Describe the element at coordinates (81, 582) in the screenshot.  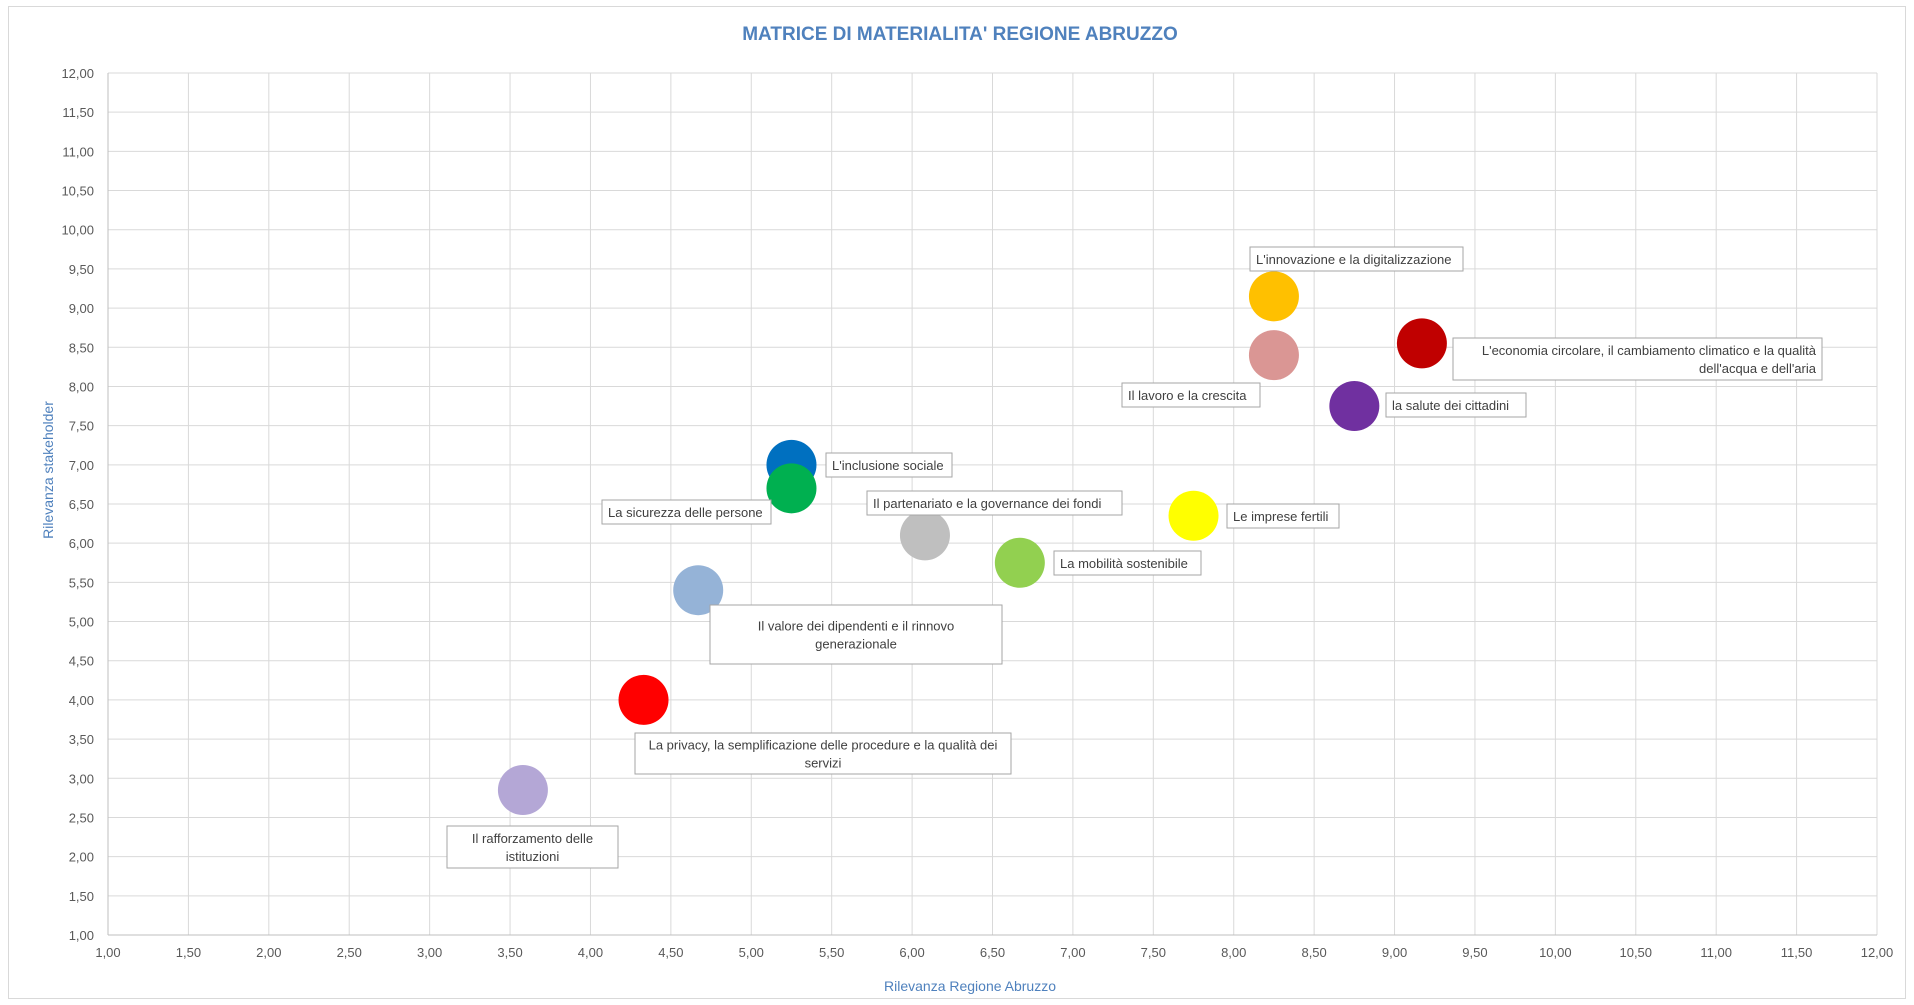
I see `y-tick-label: 5,50` at that location.